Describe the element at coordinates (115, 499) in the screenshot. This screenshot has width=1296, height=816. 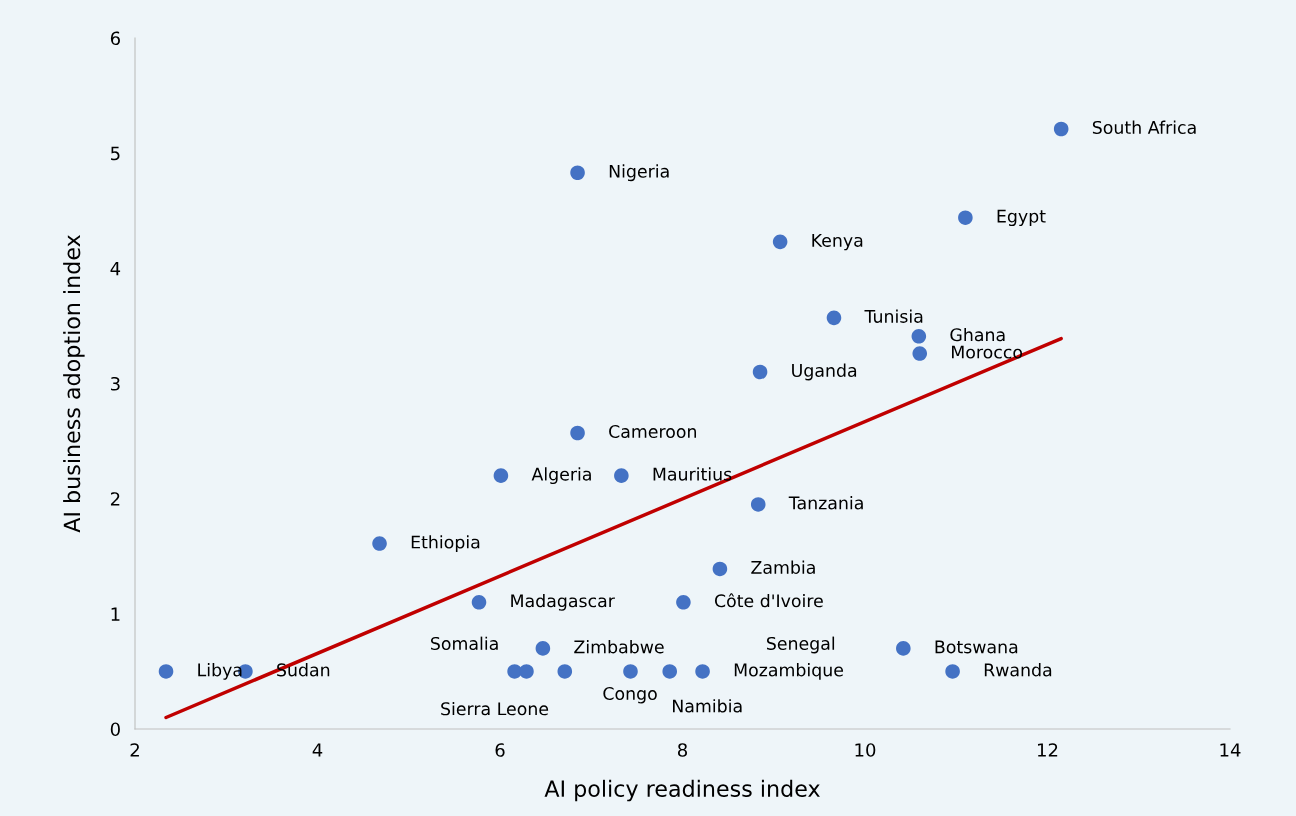
I see `y-tick-label: 2` at that location.